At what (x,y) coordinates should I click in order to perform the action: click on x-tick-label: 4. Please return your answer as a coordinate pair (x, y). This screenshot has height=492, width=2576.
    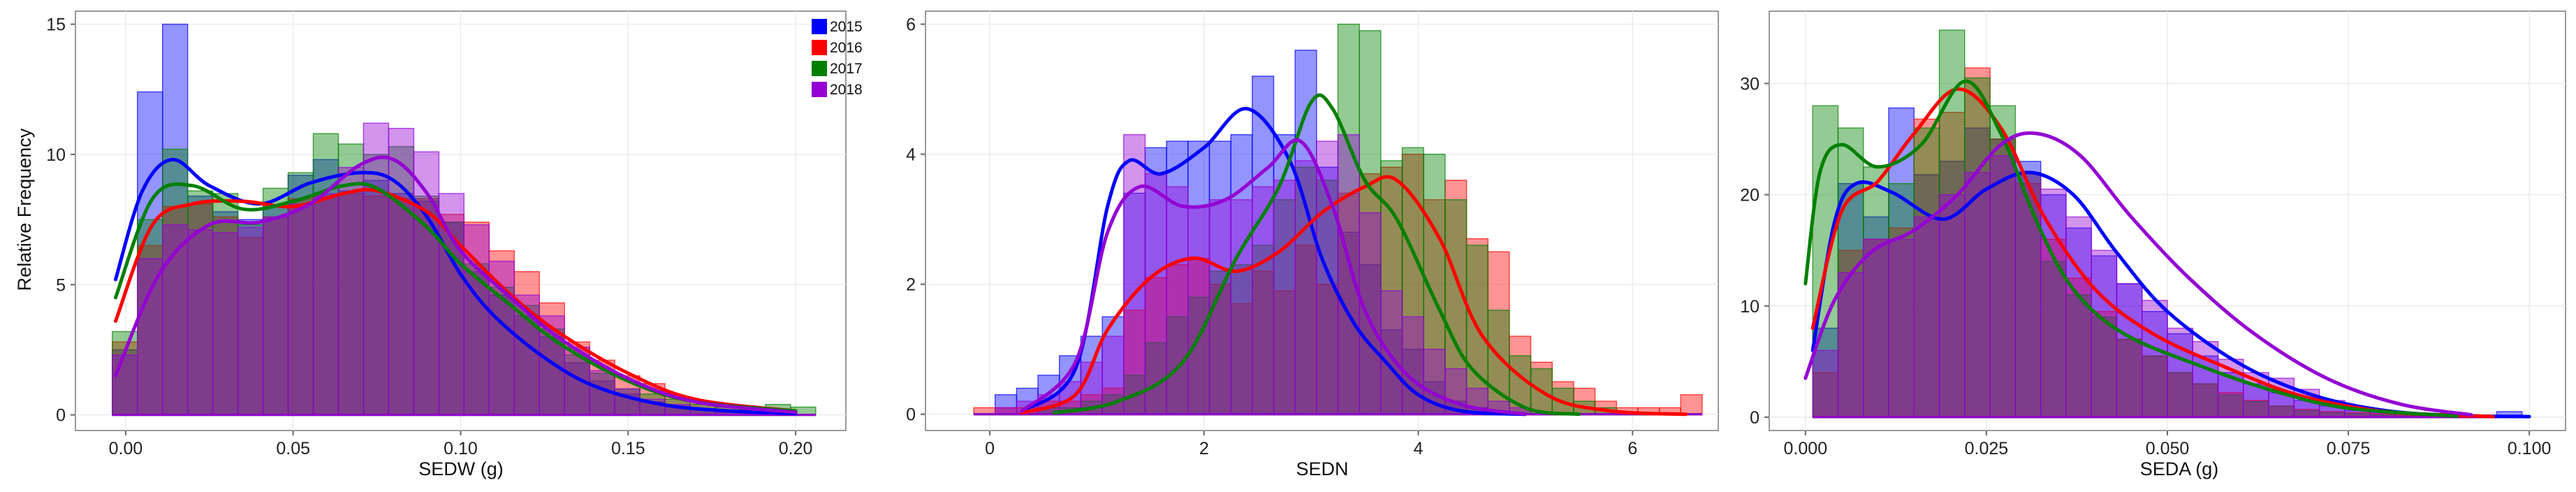
    Looking at the image, I should click on (1419, 448).